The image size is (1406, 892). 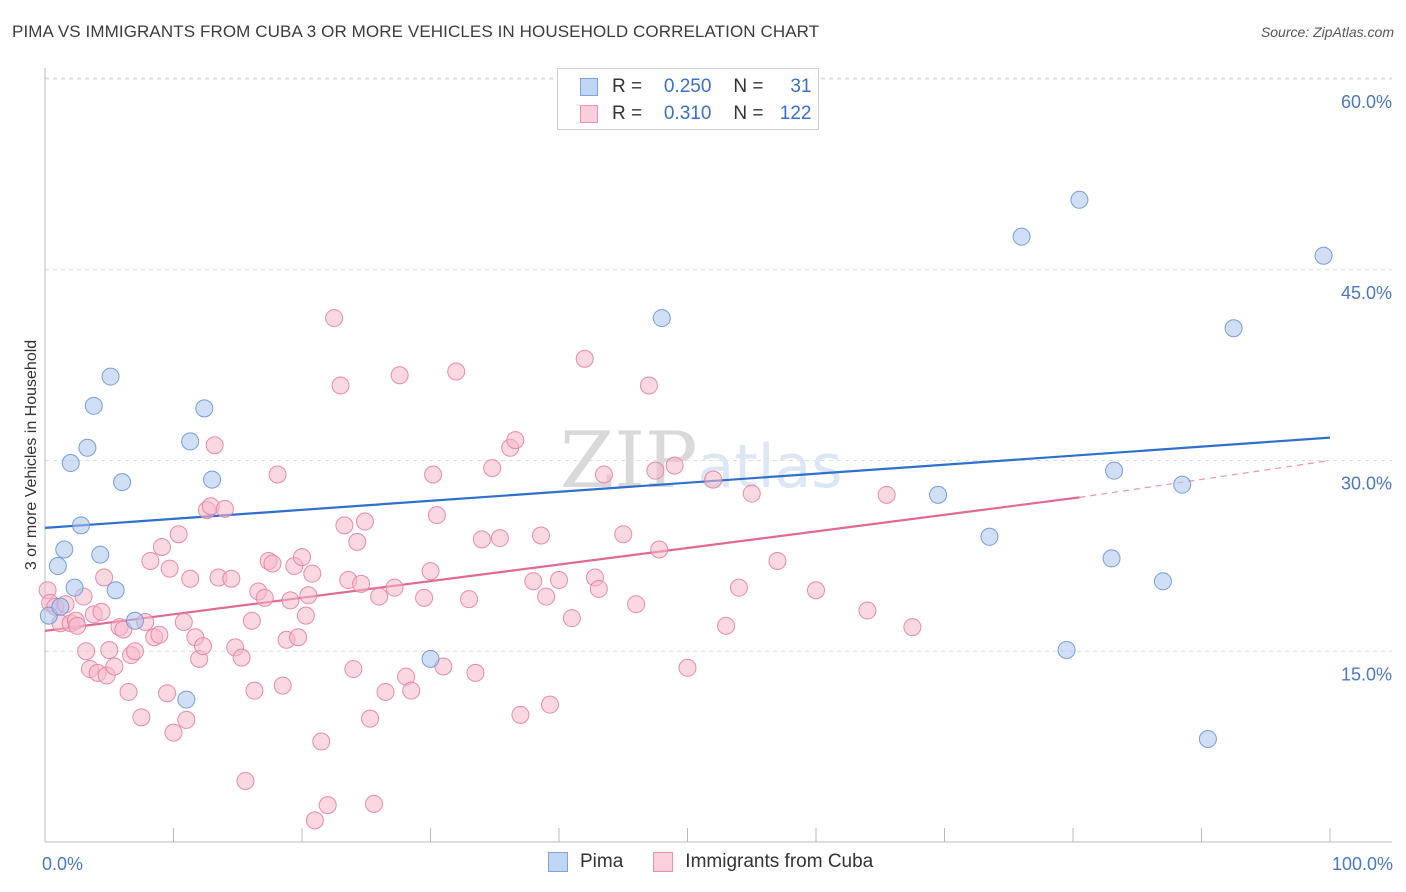 What do you see at coordinates (696, 114) in the screenshot?
I see `legend-row-cuba: R = 0.310 N = 122` at bounding box center [696, 114].